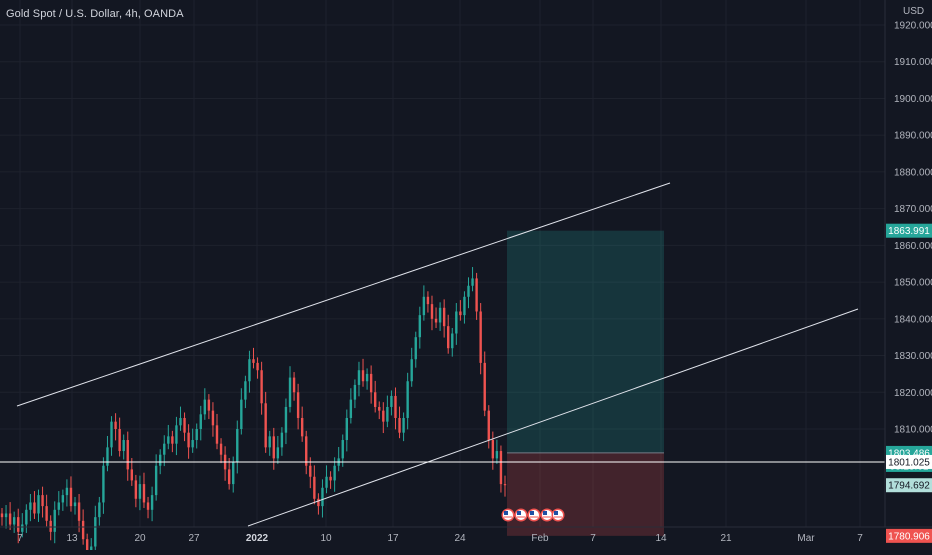 Image resolution: width=932 pixels, height=555 pixels. What do you see at coordinates (95, 14) in the screenshot?
I see `symbol-title: Gold Spot / U.S. Dollar, 4h, OANDA` at bounding box center [95, 14].